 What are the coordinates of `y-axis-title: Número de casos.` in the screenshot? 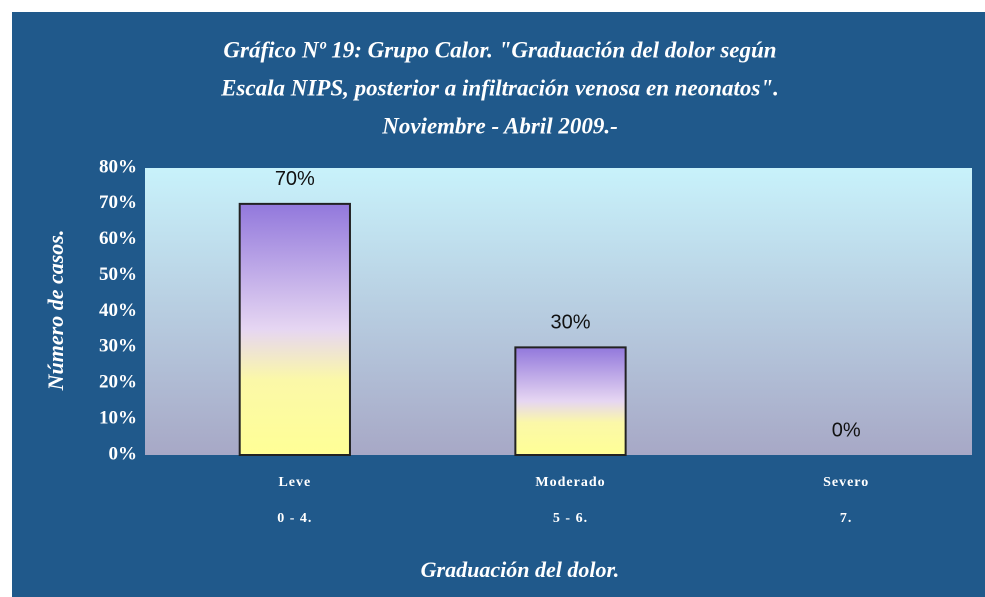 It's located at (55, 311).